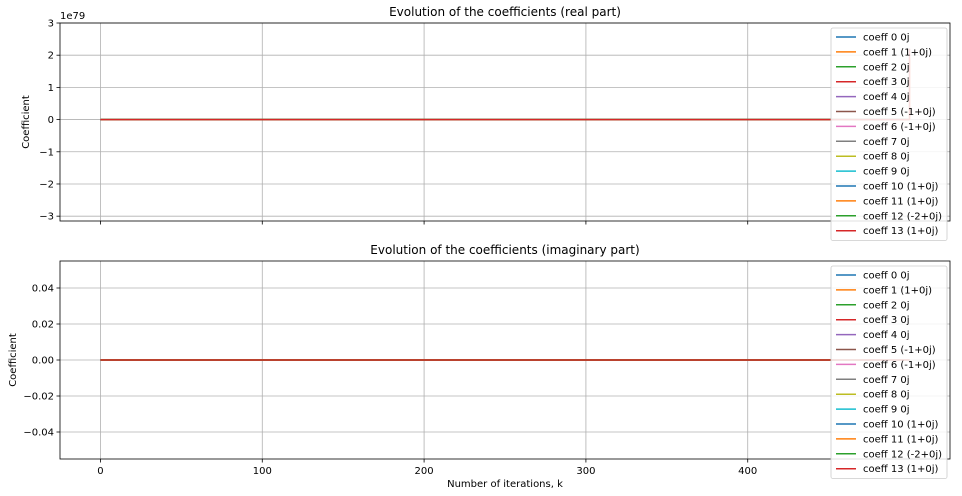 The height and width of the screenshot is (496, 962). I want to click on y-tick-label: 0.00, so click(43, 361).